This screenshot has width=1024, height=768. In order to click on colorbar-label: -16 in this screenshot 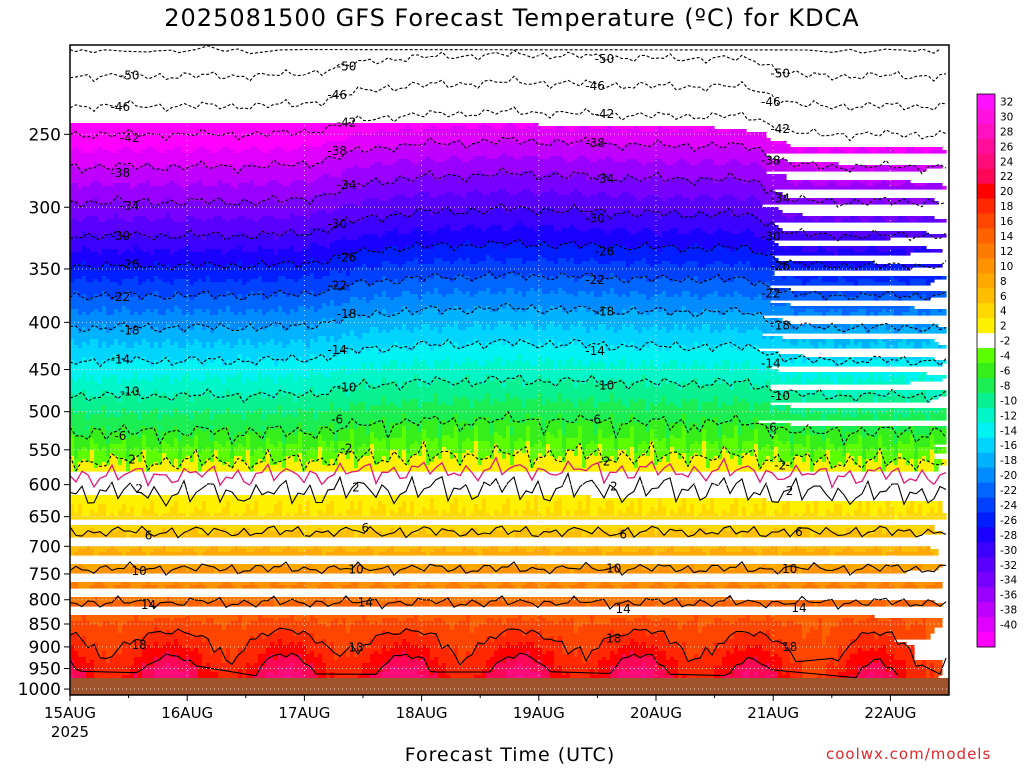, I will do `click(1008, 446)`.